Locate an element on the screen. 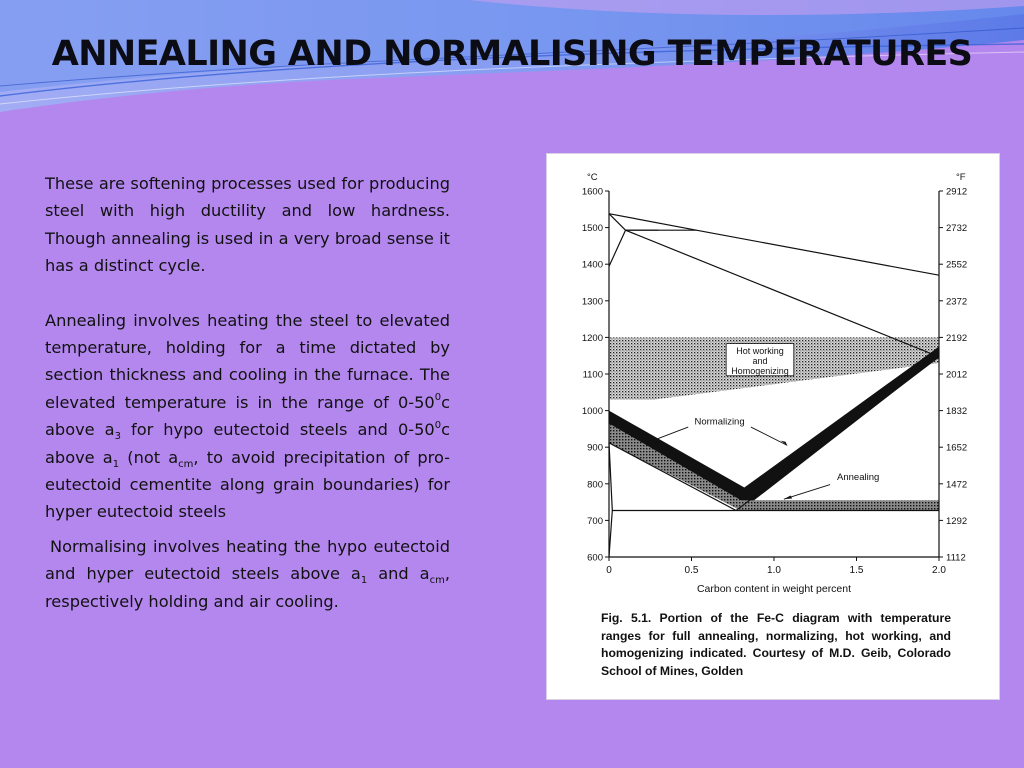 The image size is (1024, 768). y-left-tick-label: 1000 is located at coordinates (592, 411).